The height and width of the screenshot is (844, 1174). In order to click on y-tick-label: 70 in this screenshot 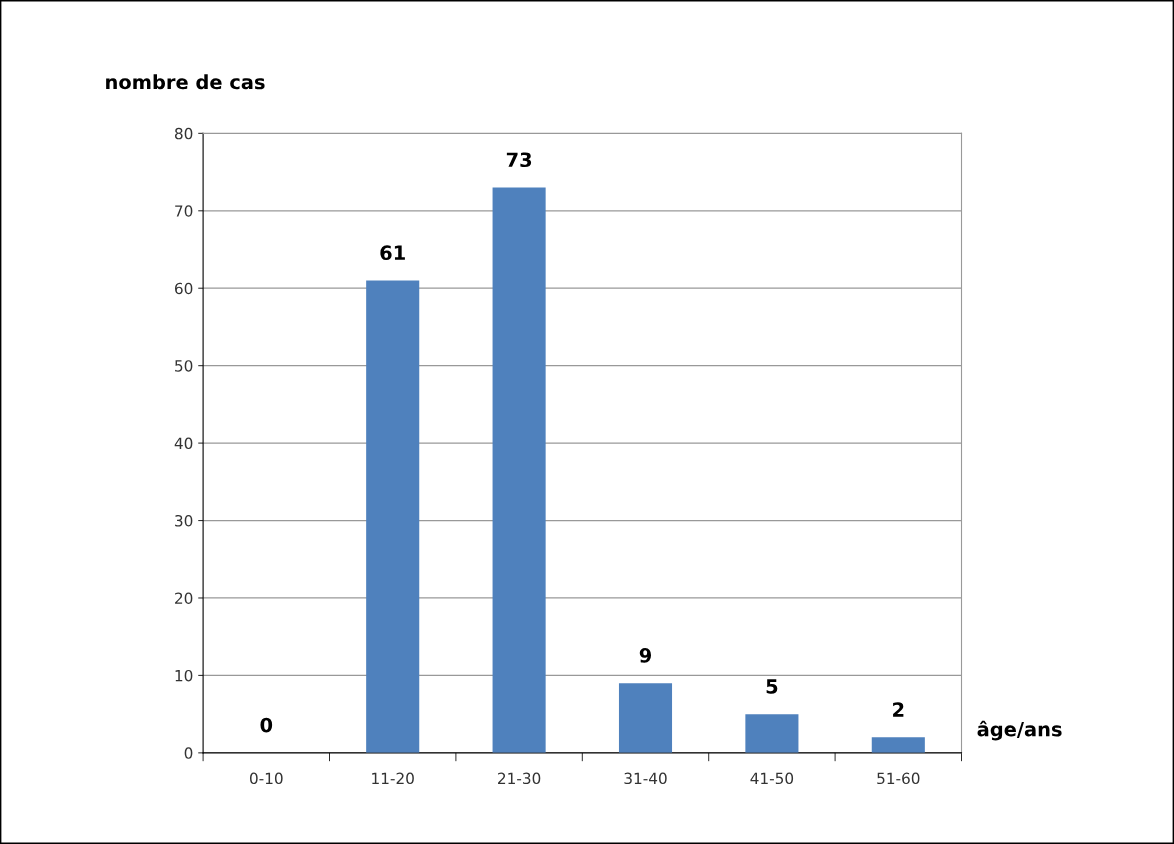, I will do `click(184, 211)`.